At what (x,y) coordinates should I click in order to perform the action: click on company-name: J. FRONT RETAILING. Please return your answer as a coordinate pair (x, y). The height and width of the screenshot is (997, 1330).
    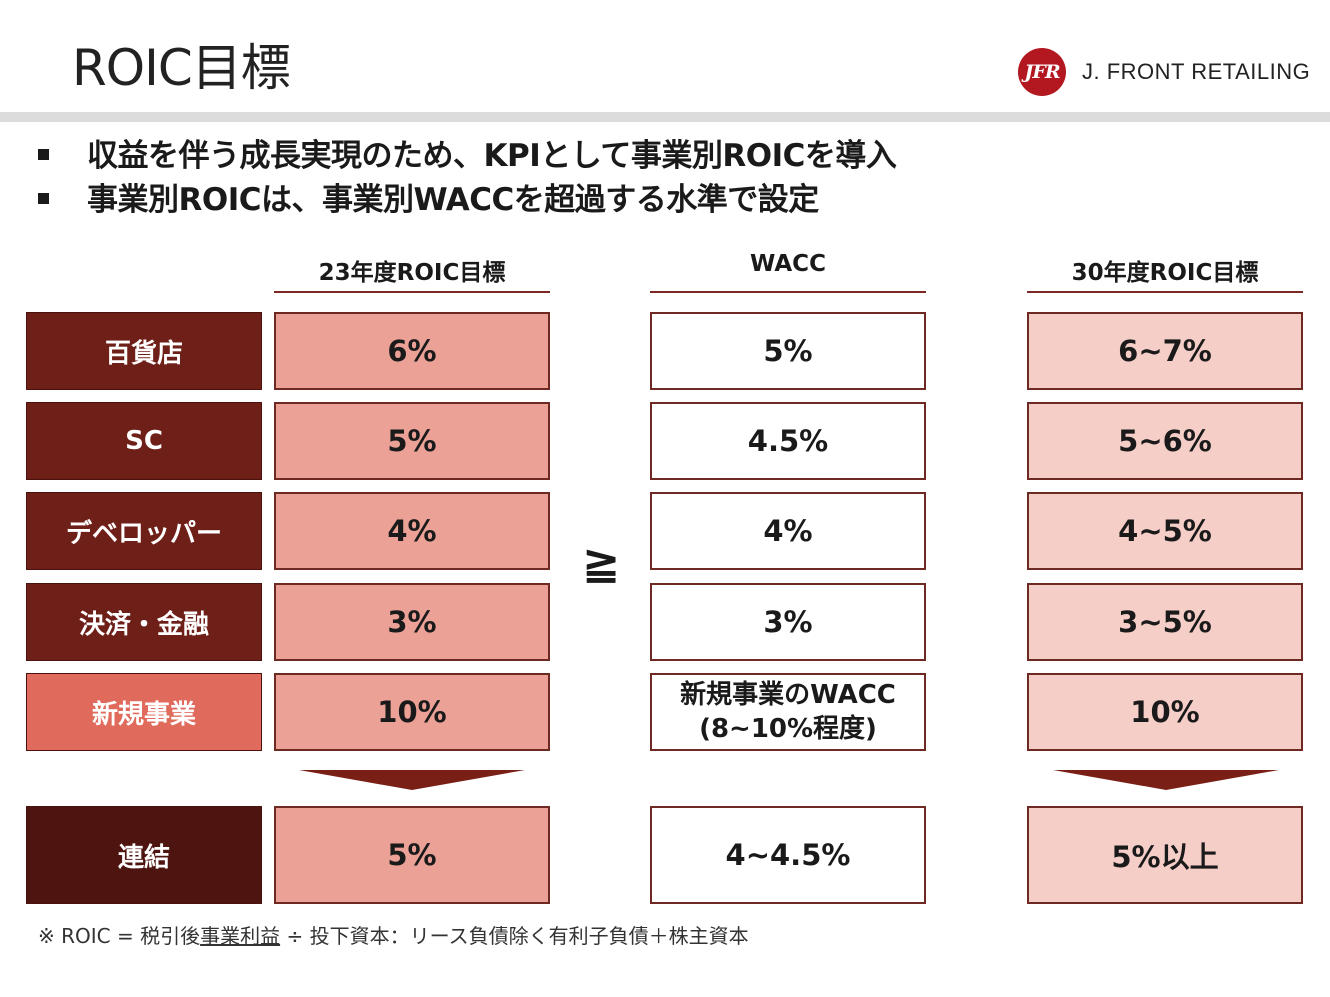
    Looking at the image, I should click on (1196, 71).